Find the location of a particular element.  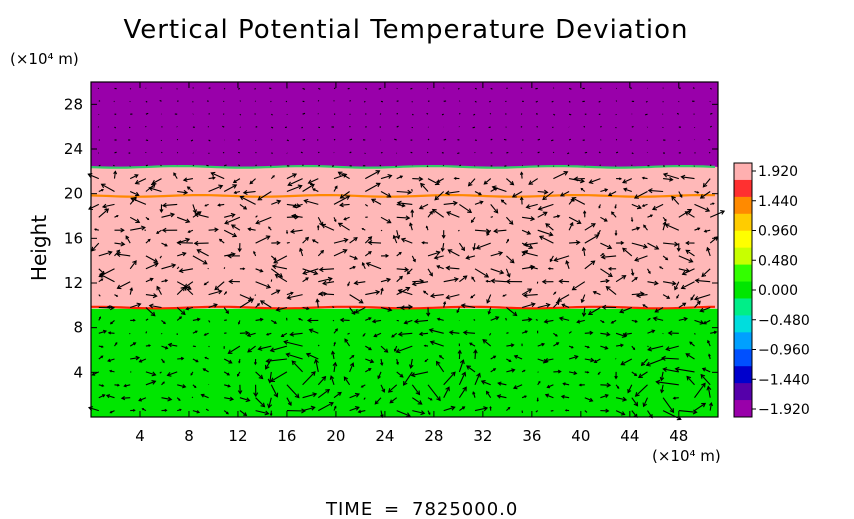

x-tick-label: 36 is located at coordinates (531, 436).